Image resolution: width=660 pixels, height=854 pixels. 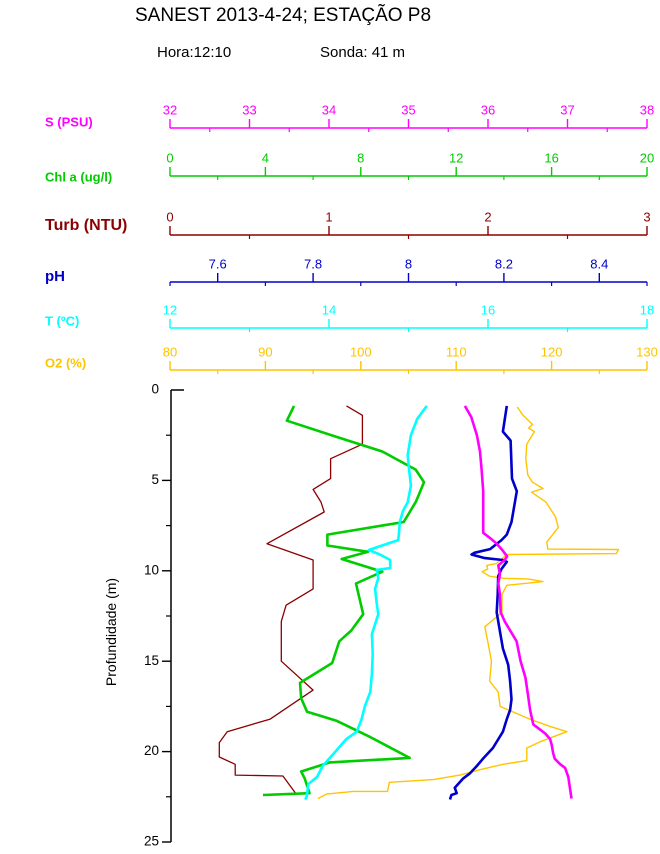 What do you see at coordinates (329, 309) in the screenshot?
I see `tick-label: 14` at bounding box center [329, 309].